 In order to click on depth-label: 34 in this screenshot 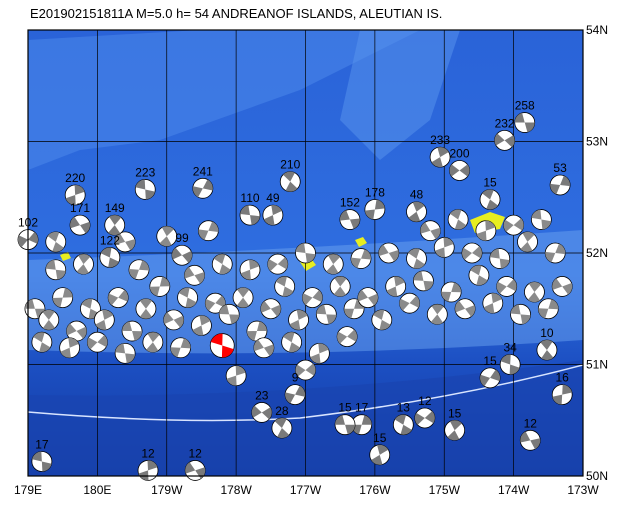, I will do `click(510, 348)`.